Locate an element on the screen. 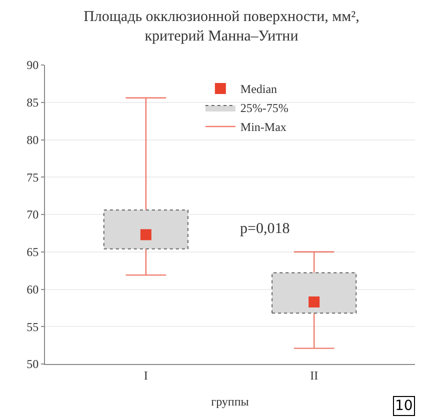  y-tick-label: 85 is located at coordinates (32, 103).